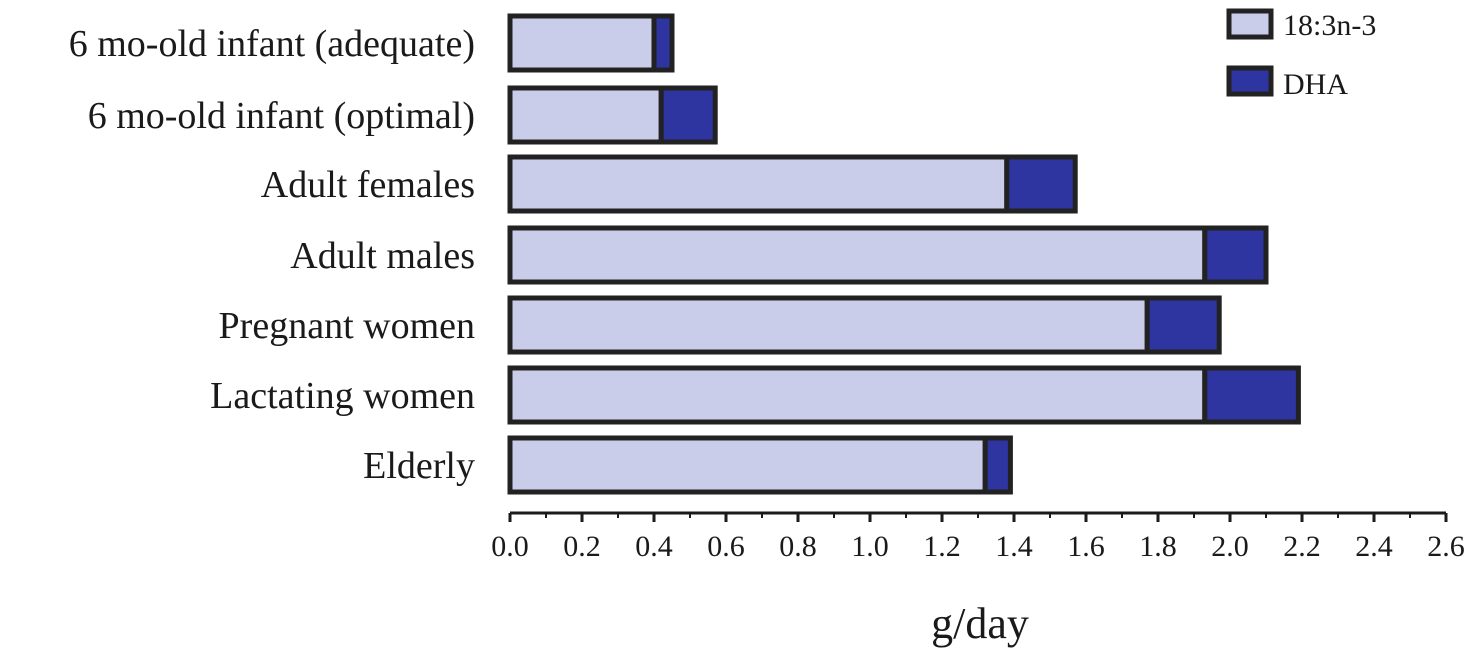 The width and height of the screenshot is (1470, 649). Describe the element at coordinates (654, 546) in the screenshot. I see `x-tick-label: 0.4` at that location.